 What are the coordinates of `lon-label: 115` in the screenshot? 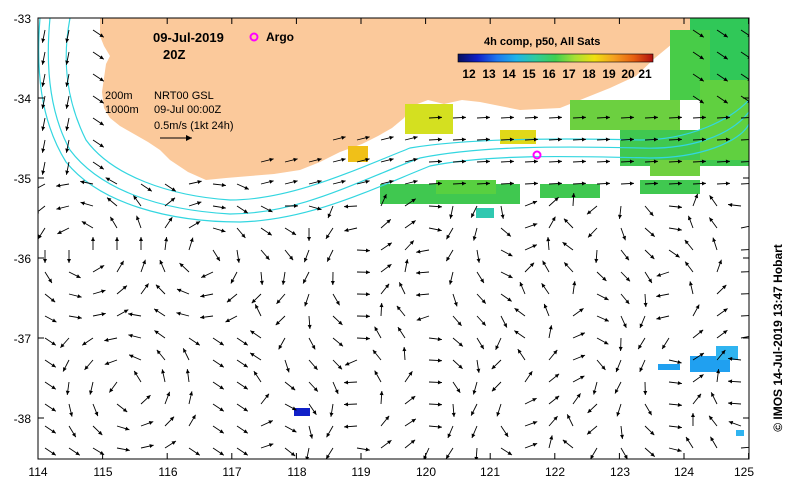 It's located at (102, 472).